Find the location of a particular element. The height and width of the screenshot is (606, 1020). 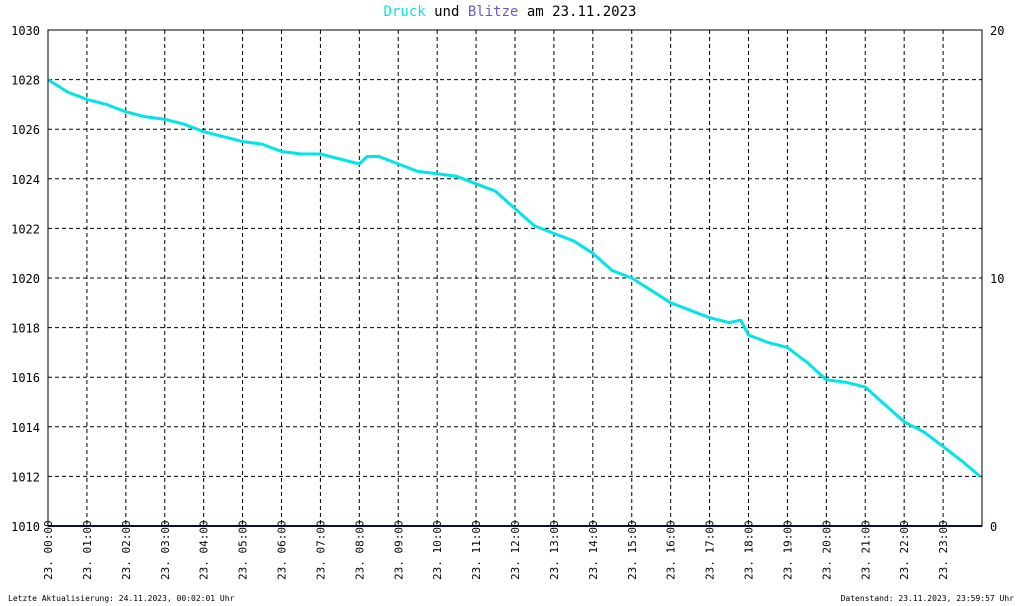

x-tick-label: 23. 11:00 is located at coordinates (476, 550).